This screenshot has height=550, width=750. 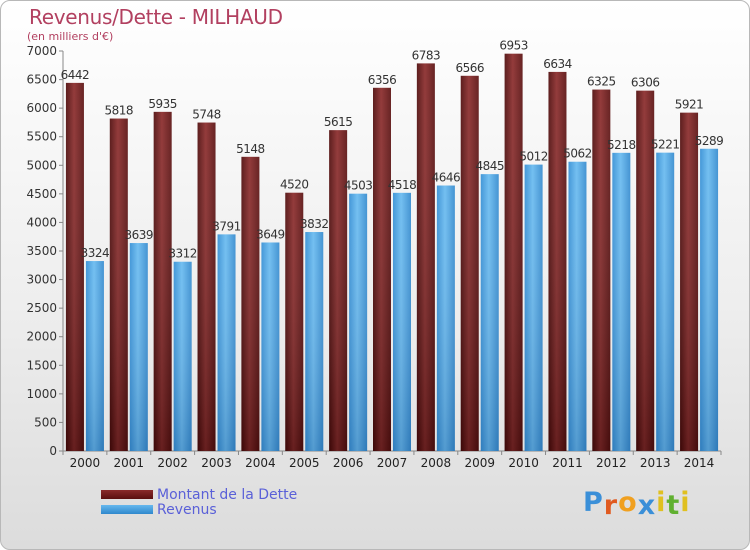 I want to click on x-tick-label: 2010, so click(x=523, y=463).